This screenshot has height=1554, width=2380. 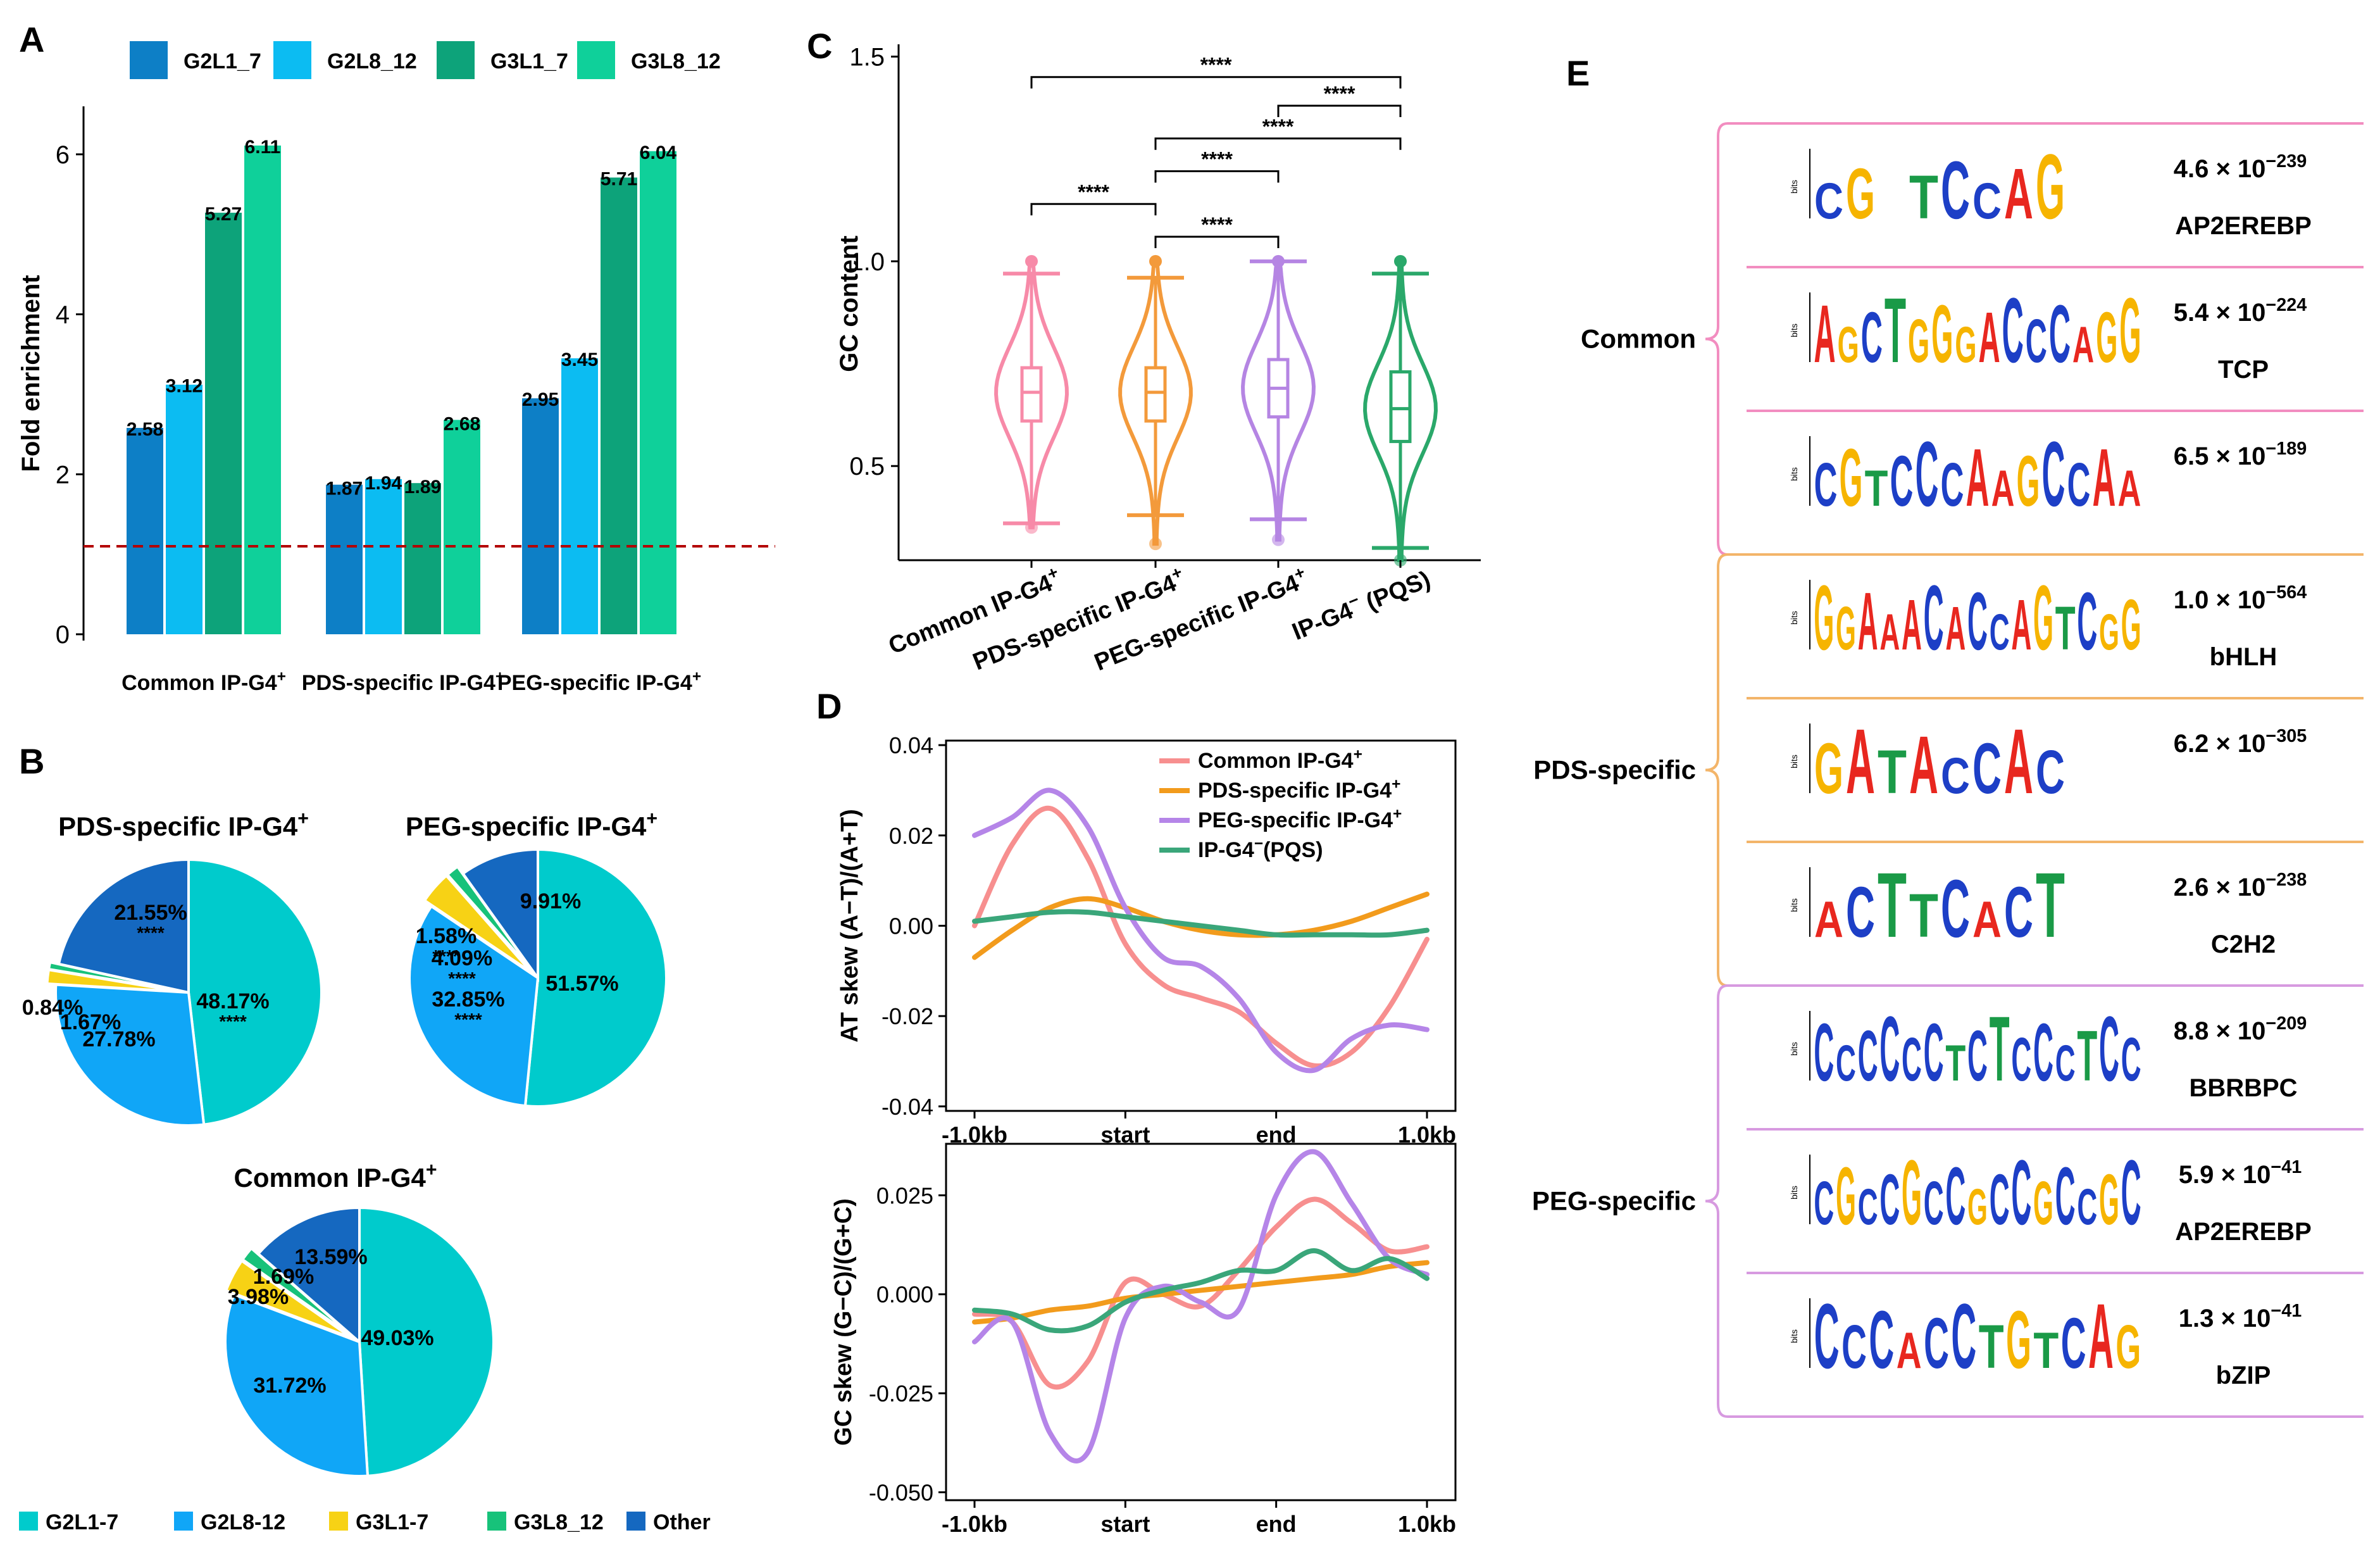 What do you see at coordinates (2240, 1316) in the screenshot?
I see `motif-evalue-8: 1.3 × 10⁻⁴¹` at bounding box center [2240, 1316].